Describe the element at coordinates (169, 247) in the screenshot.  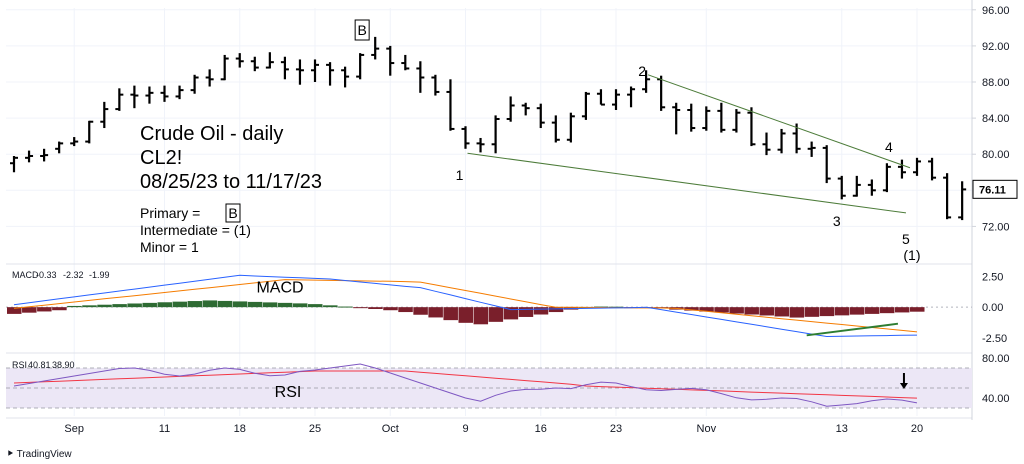
I see `annotation-minor: Minor = 1` at that location.